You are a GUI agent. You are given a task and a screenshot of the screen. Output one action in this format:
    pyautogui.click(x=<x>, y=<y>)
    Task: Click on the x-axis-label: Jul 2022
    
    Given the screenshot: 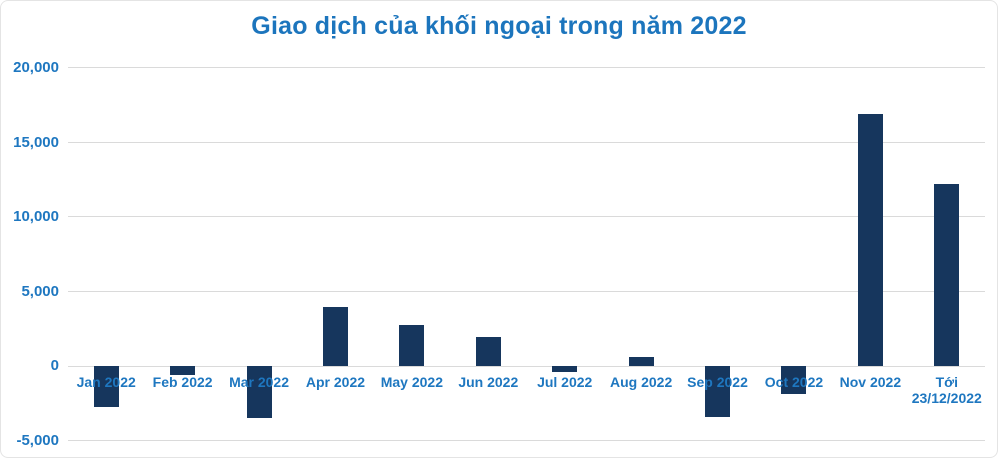 What is the action you would take?
    pyautogui.click(x=565, y=382)
    